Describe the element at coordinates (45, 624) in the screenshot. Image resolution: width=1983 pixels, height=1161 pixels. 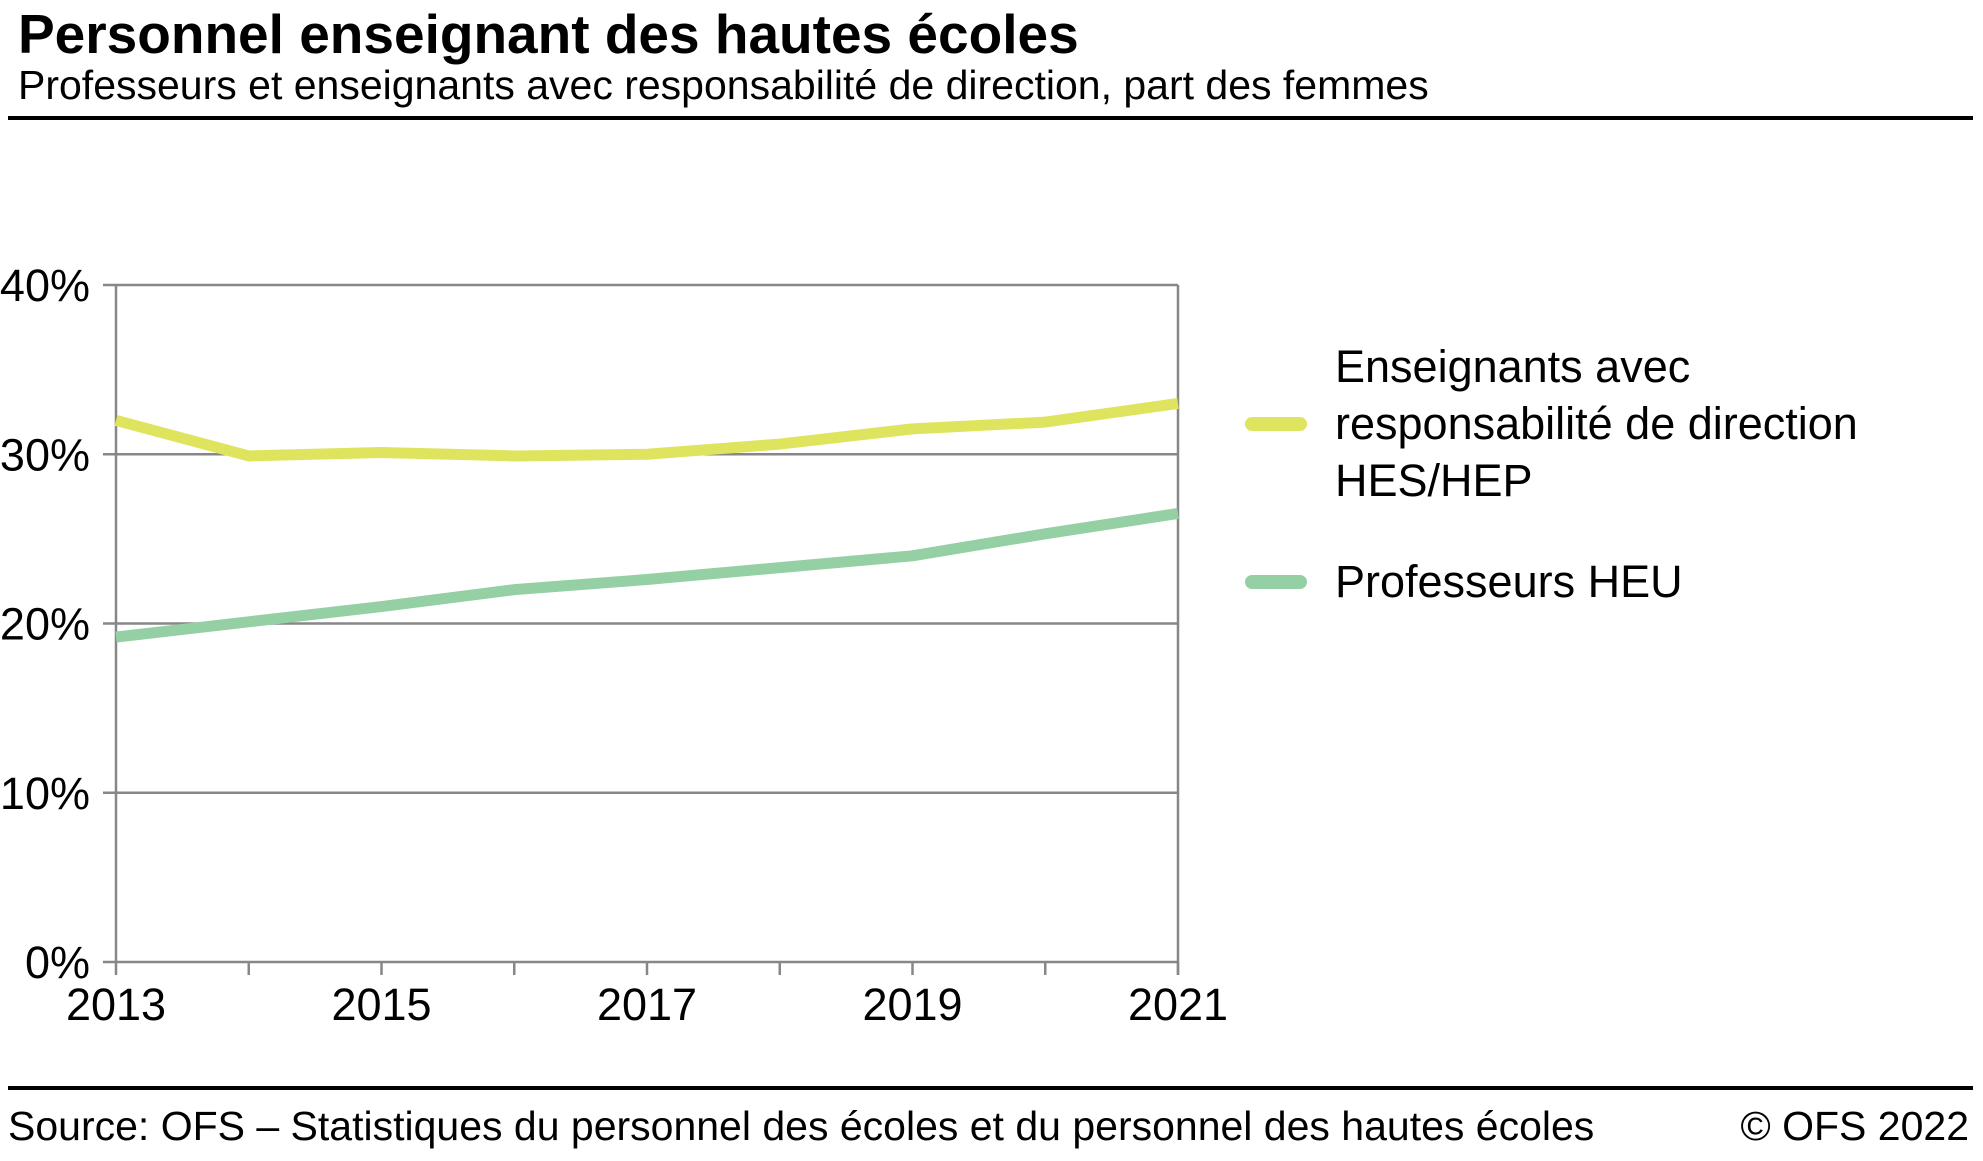
I see `y-tick-label: 20%` at that location.